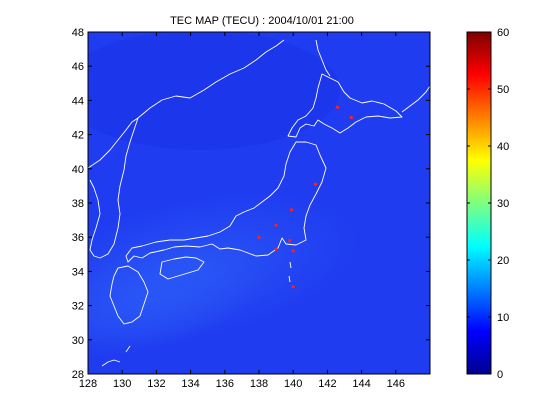 The width and height of the screenshot is (560, 420). I want to click on lon-tick-label: 142, so click(327, 384).